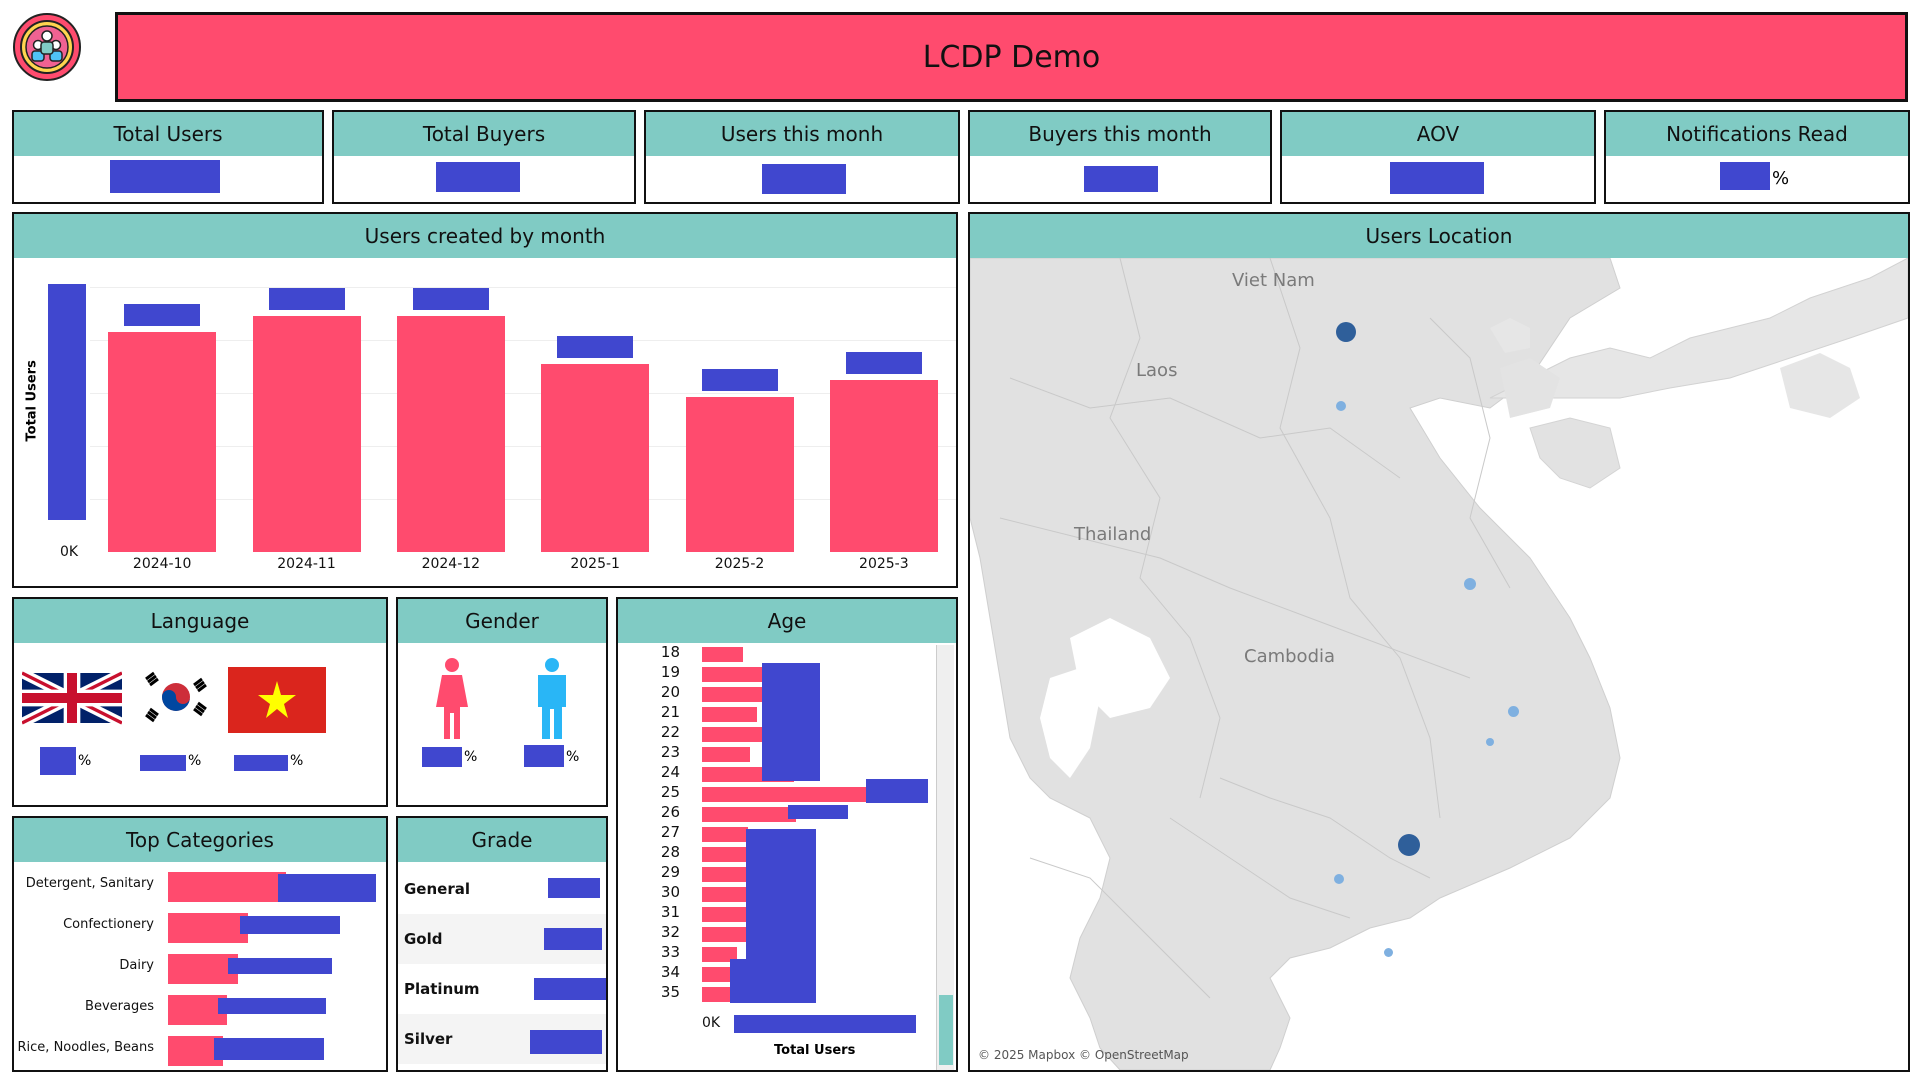 The width and height of the screenshot is (1920, 1080). What do you see at coordinates (452, 701) in the screenshot?
I see `female-icon` at bounding box center [452, 701].